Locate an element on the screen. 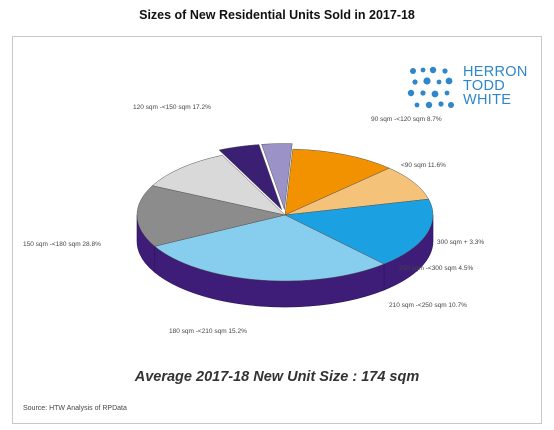 The height and width of the screenshot is (430, 554). slice-label-7: 250 sqm -<300 sqm 4.5% is located at coordinates (436, 268).